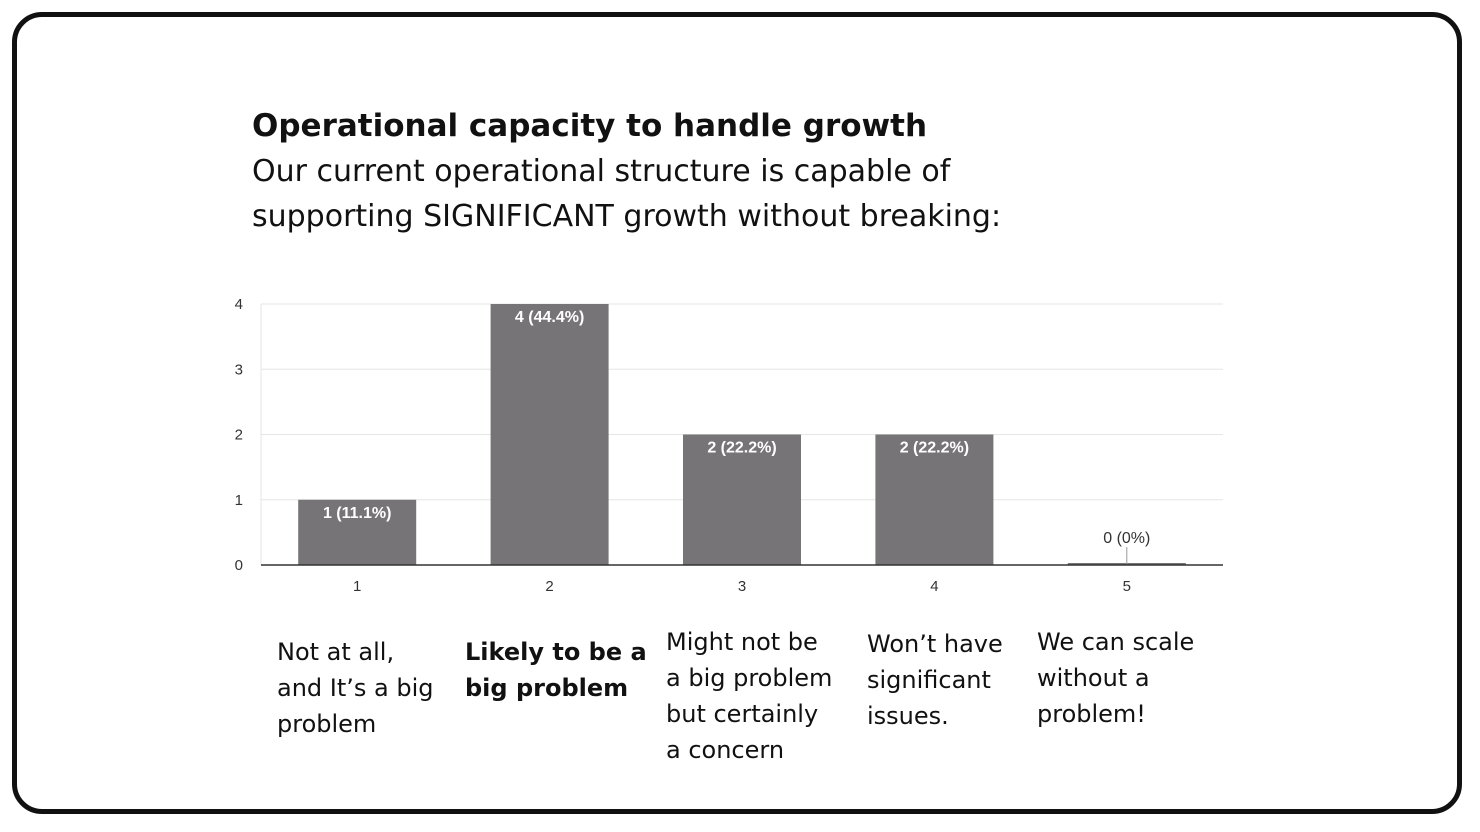 The image size is (1480, 832). Describe the element at coordinates (1116, 678) in the screenshot. I see `caption-option-5: We can scale without a problem!` at that location.